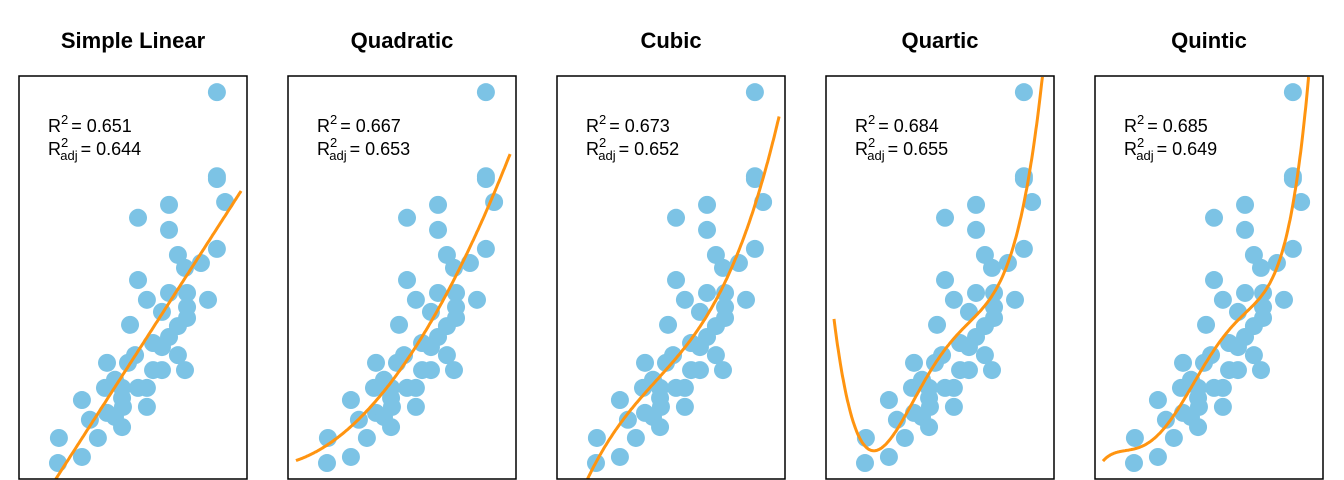  What do you see at coordinates (670, 40) in the screenshot?
I see `panel-title: Cubic` at bounding box center [670, 40].